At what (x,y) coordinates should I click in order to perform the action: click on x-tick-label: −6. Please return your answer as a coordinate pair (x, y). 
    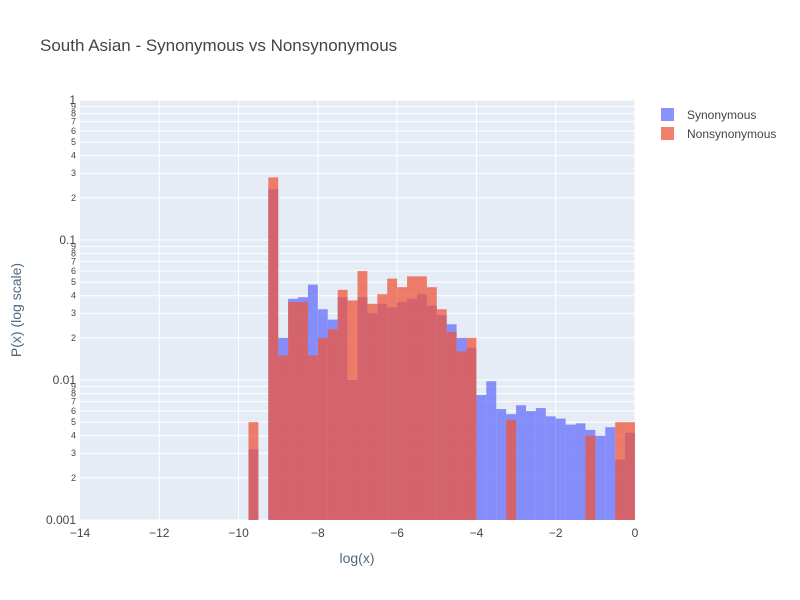
    Looking at the image, I should click on (397, 533).